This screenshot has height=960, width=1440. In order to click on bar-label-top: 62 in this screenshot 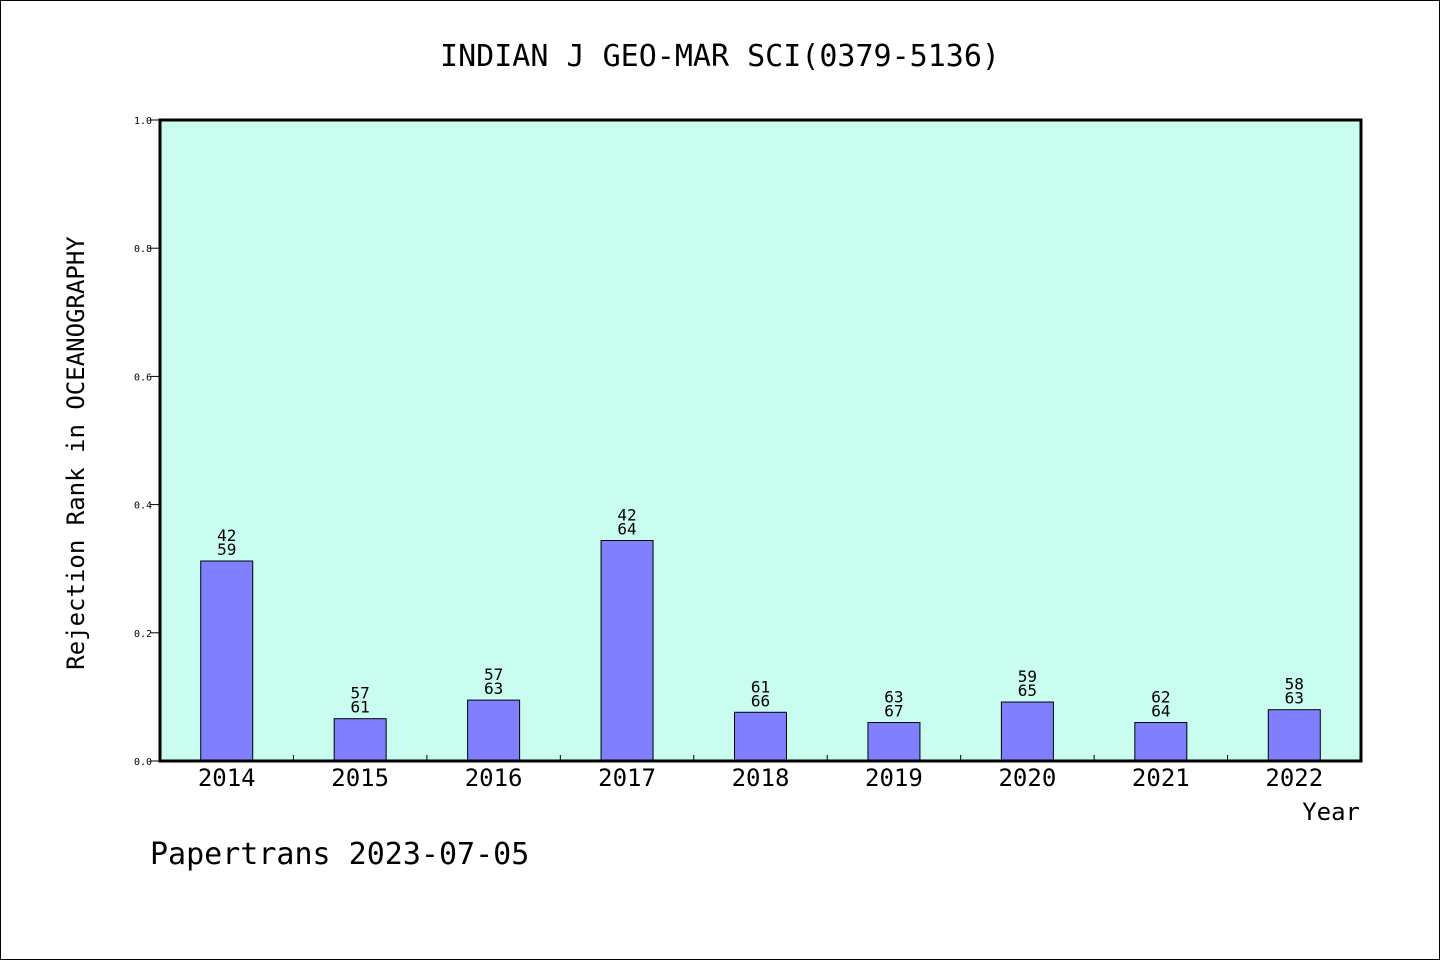, I will do `click(1160, 697)`.